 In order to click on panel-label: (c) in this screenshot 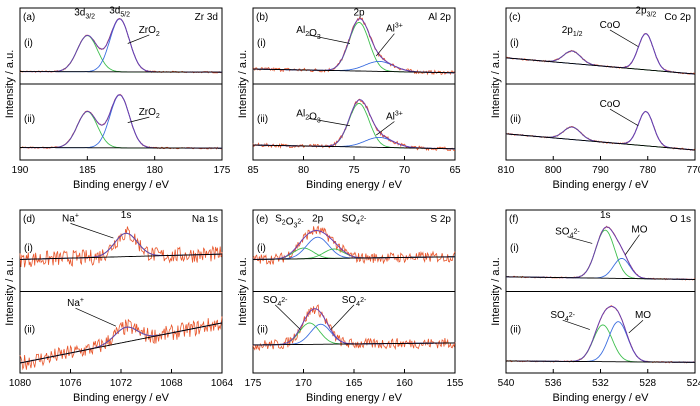, I will do `click(515, 17)`.